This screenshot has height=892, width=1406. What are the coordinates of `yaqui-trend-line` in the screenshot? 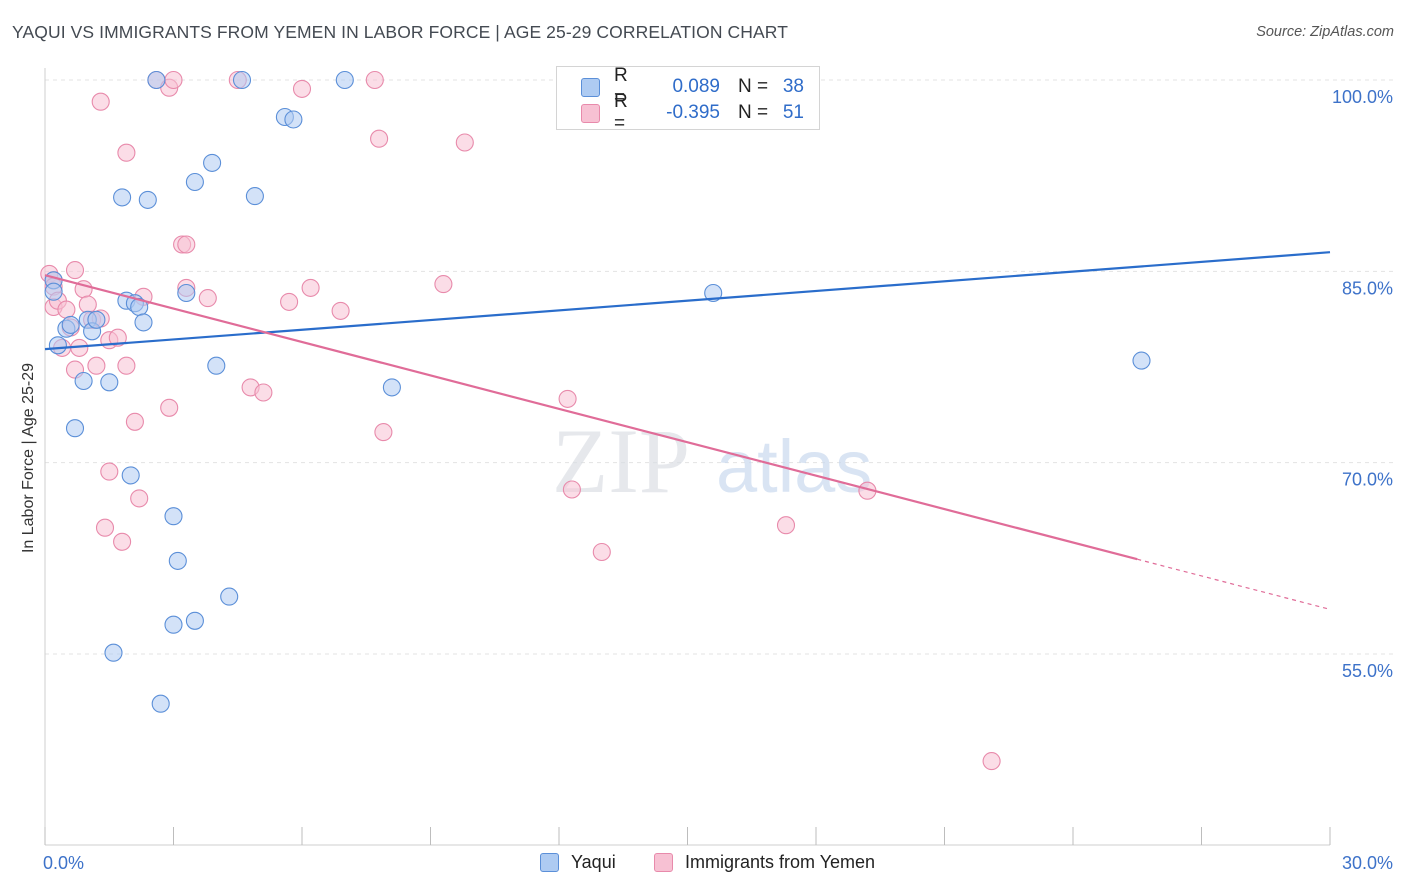 It's located at (687, 301).